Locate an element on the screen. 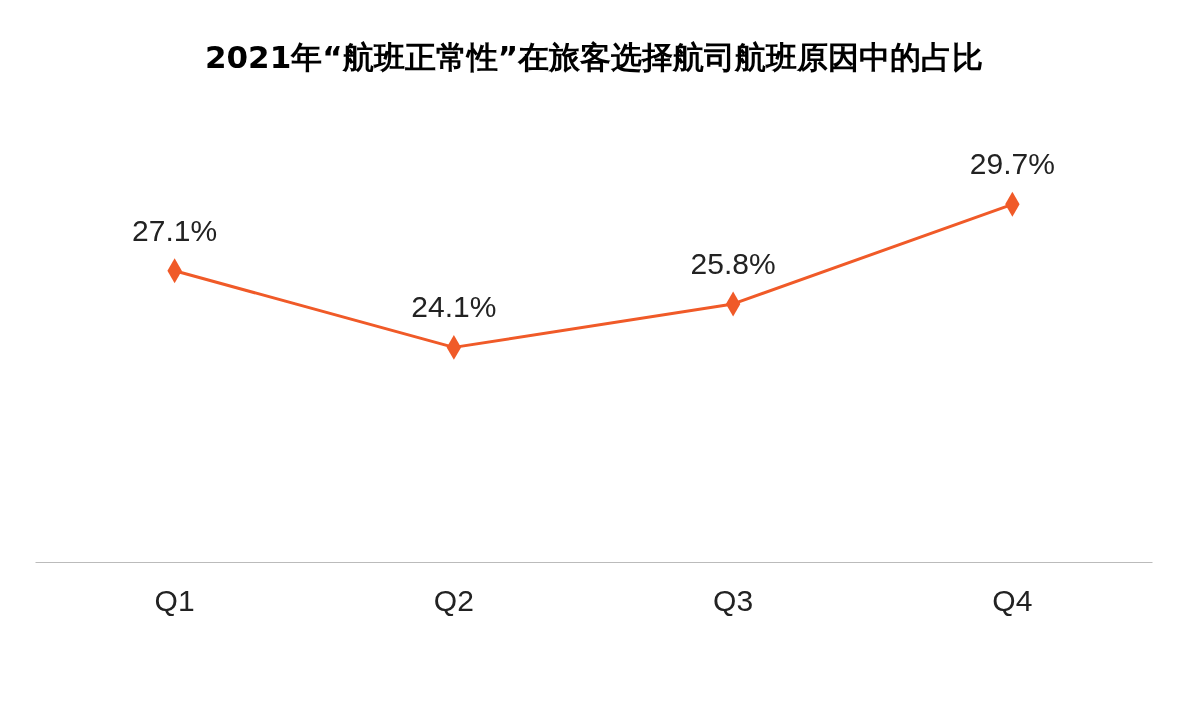 Image resolution: width=1188 pixels, height=702 pixels. x-tick-label: Q2 is located at coordinates (453, 601).